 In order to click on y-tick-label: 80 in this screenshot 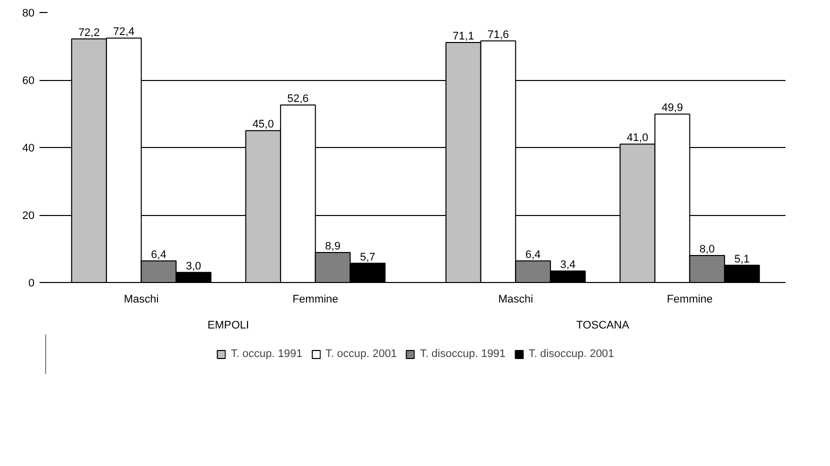, I will do `click(28, 14)`.